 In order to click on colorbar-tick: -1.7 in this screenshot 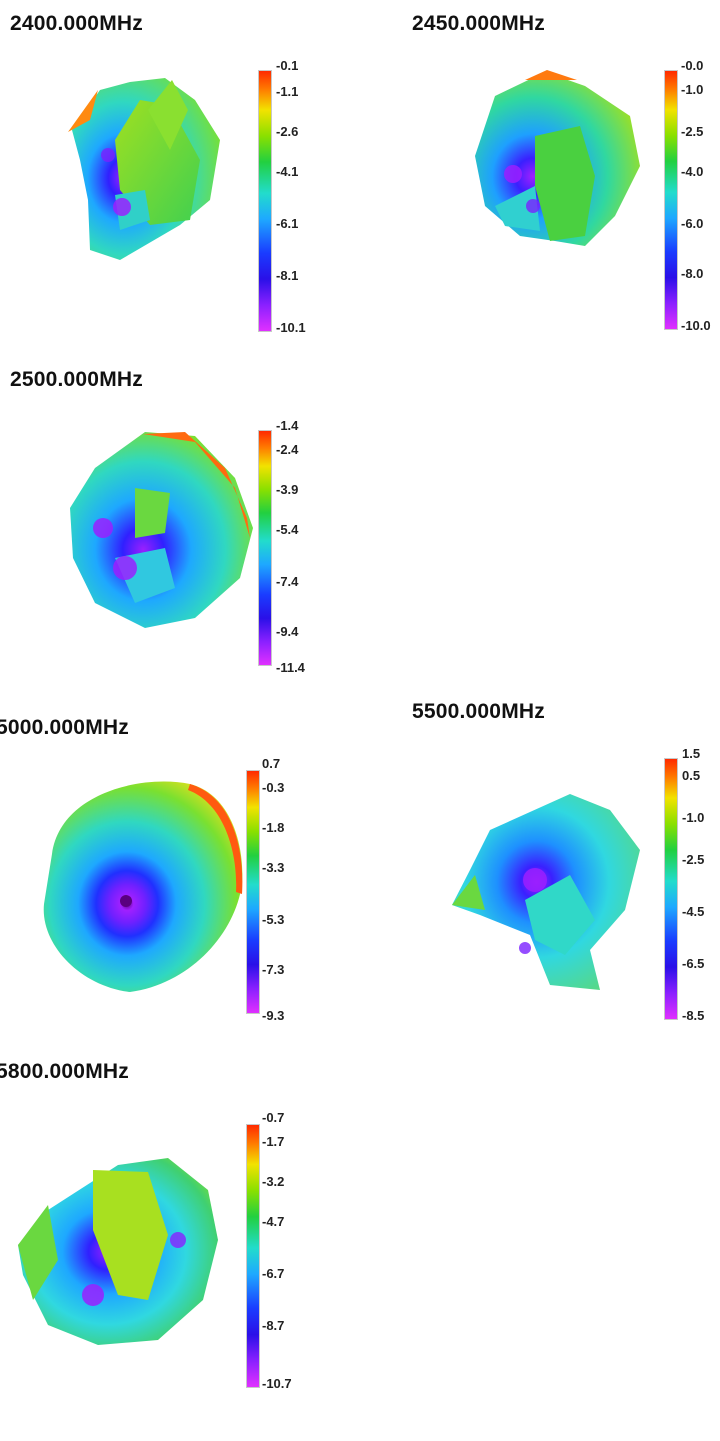, I will do `click(273, 1141)`.